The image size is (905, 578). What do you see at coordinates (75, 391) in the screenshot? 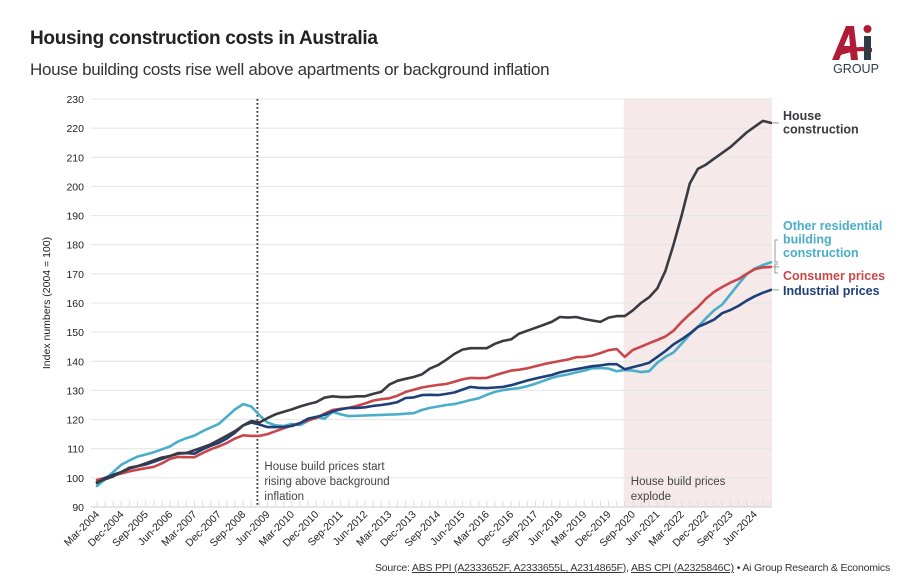
I see `y-tick-label: 130` at bounding box center [75, 391].